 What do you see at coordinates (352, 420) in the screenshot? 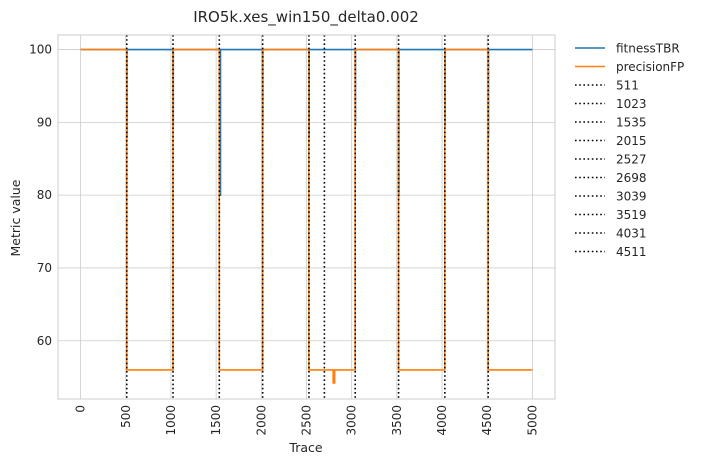
I see `x-tick-label: 3000` at bounding box center [352, 420].